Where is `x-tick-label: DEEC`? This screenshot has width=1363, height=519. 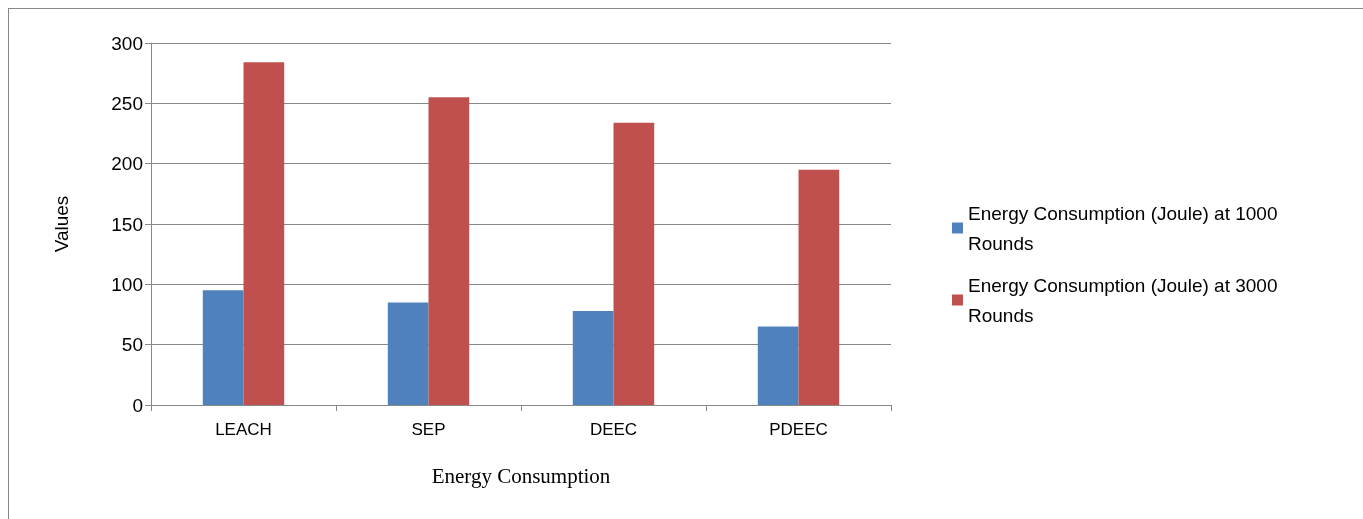
x-tick-label: DEEC is located at coordinates (613, 429).